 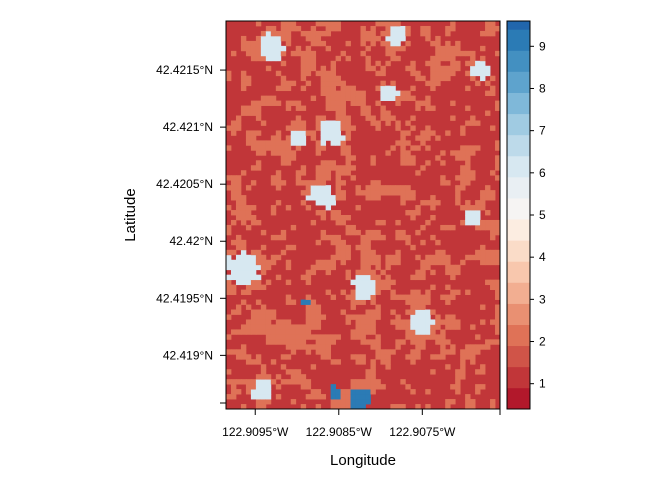 What do you see at coordinates (518, 166) in the screenshot?
I see `colorbar-swatch` at bounding box center [518, 166].